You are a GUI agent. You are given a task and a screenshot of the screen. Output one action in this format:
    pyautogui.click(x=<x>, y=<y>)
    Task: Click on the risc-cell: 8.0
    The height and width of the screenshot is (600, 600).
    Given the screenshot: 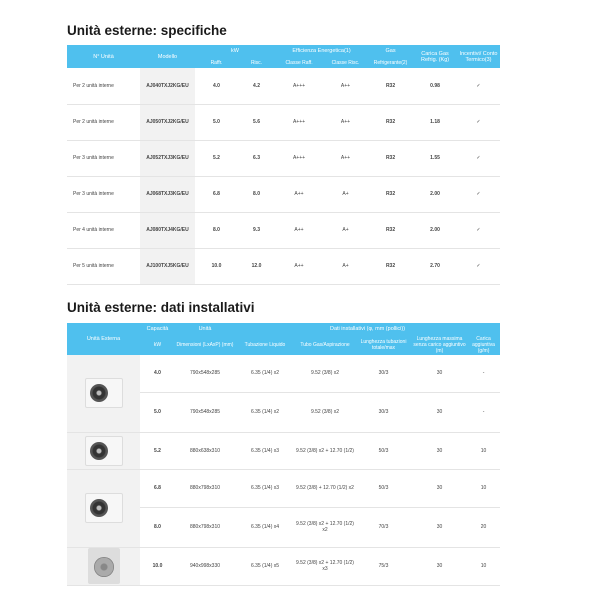 What is the action you would take?
    pyautogui.click(x=257, y=194)
    